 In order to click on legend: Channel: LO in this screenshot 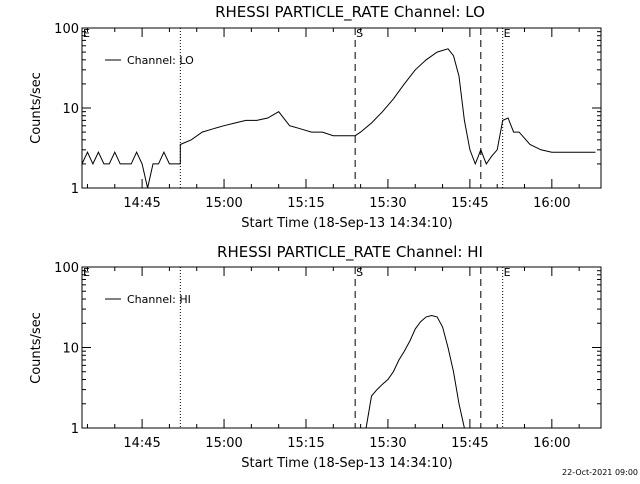, I will do `click(149, 60)`.